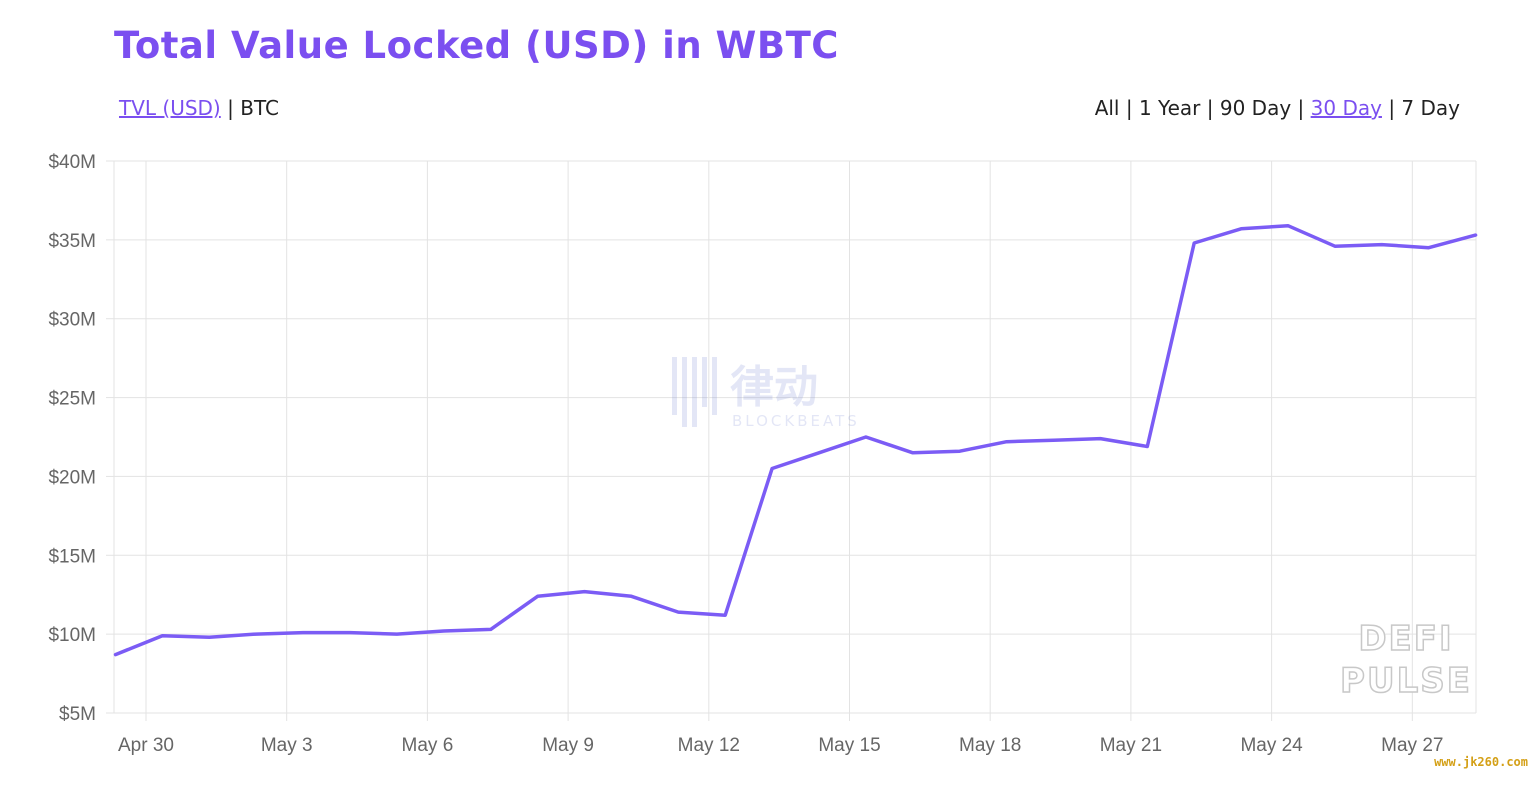  I want to click on watermark-cn: 律动, so click(774, 387).